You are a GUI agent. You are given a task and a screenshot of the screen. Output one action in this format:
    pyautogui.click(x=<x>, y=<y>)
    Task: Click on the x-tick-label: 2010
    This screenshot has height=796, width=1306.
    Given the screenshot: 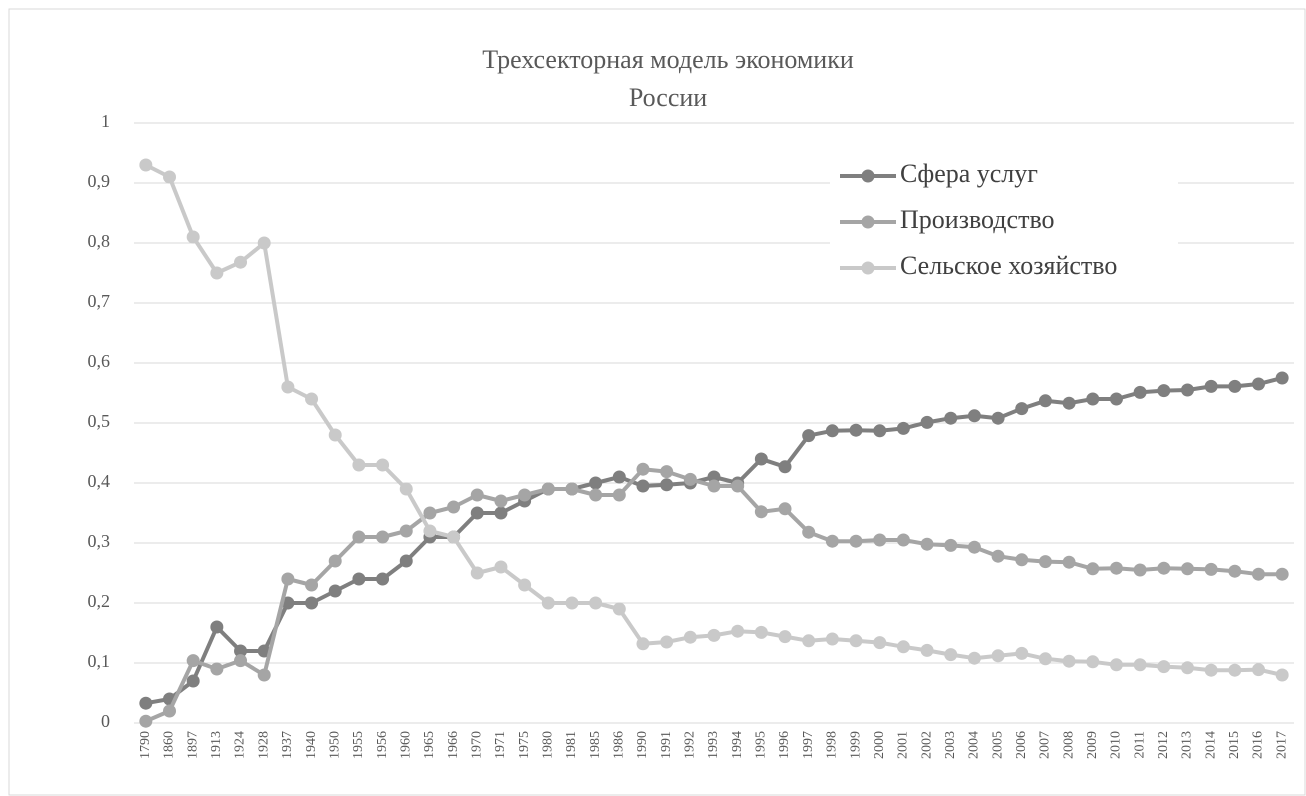 What is the action you would take?
    pyautogui.click(x=1116, y=745)
    